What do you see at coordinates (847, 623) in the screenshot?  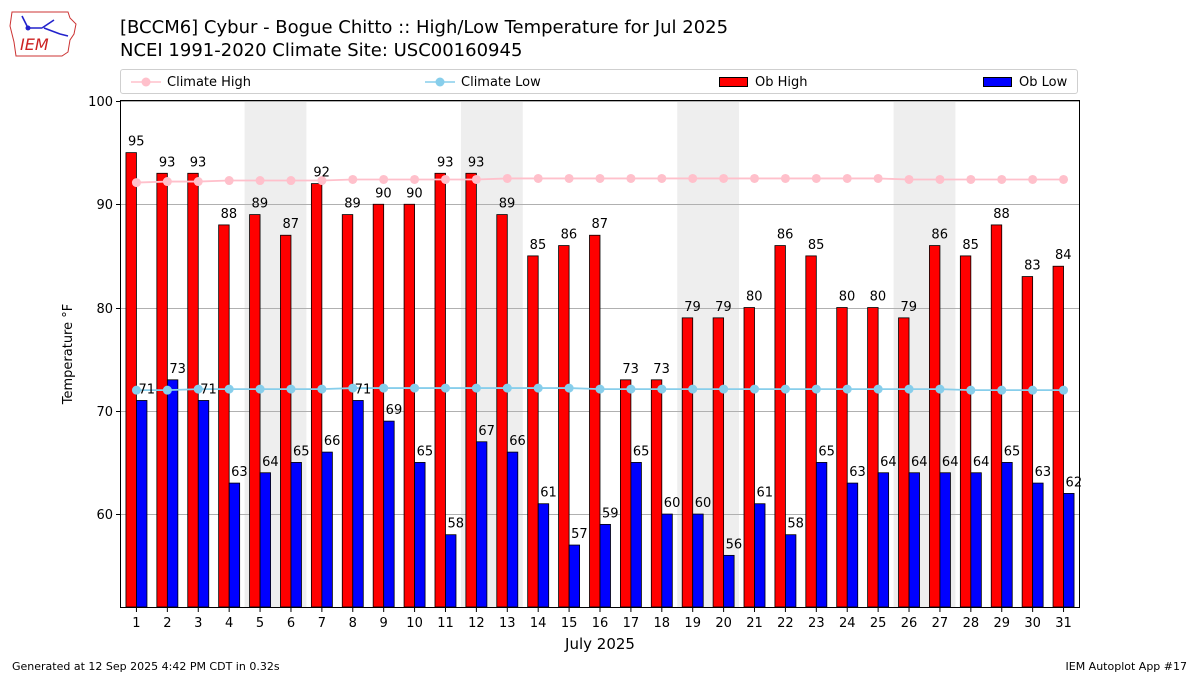 I see `x-tick-label-24: 24` at bounding box center [847, 623].